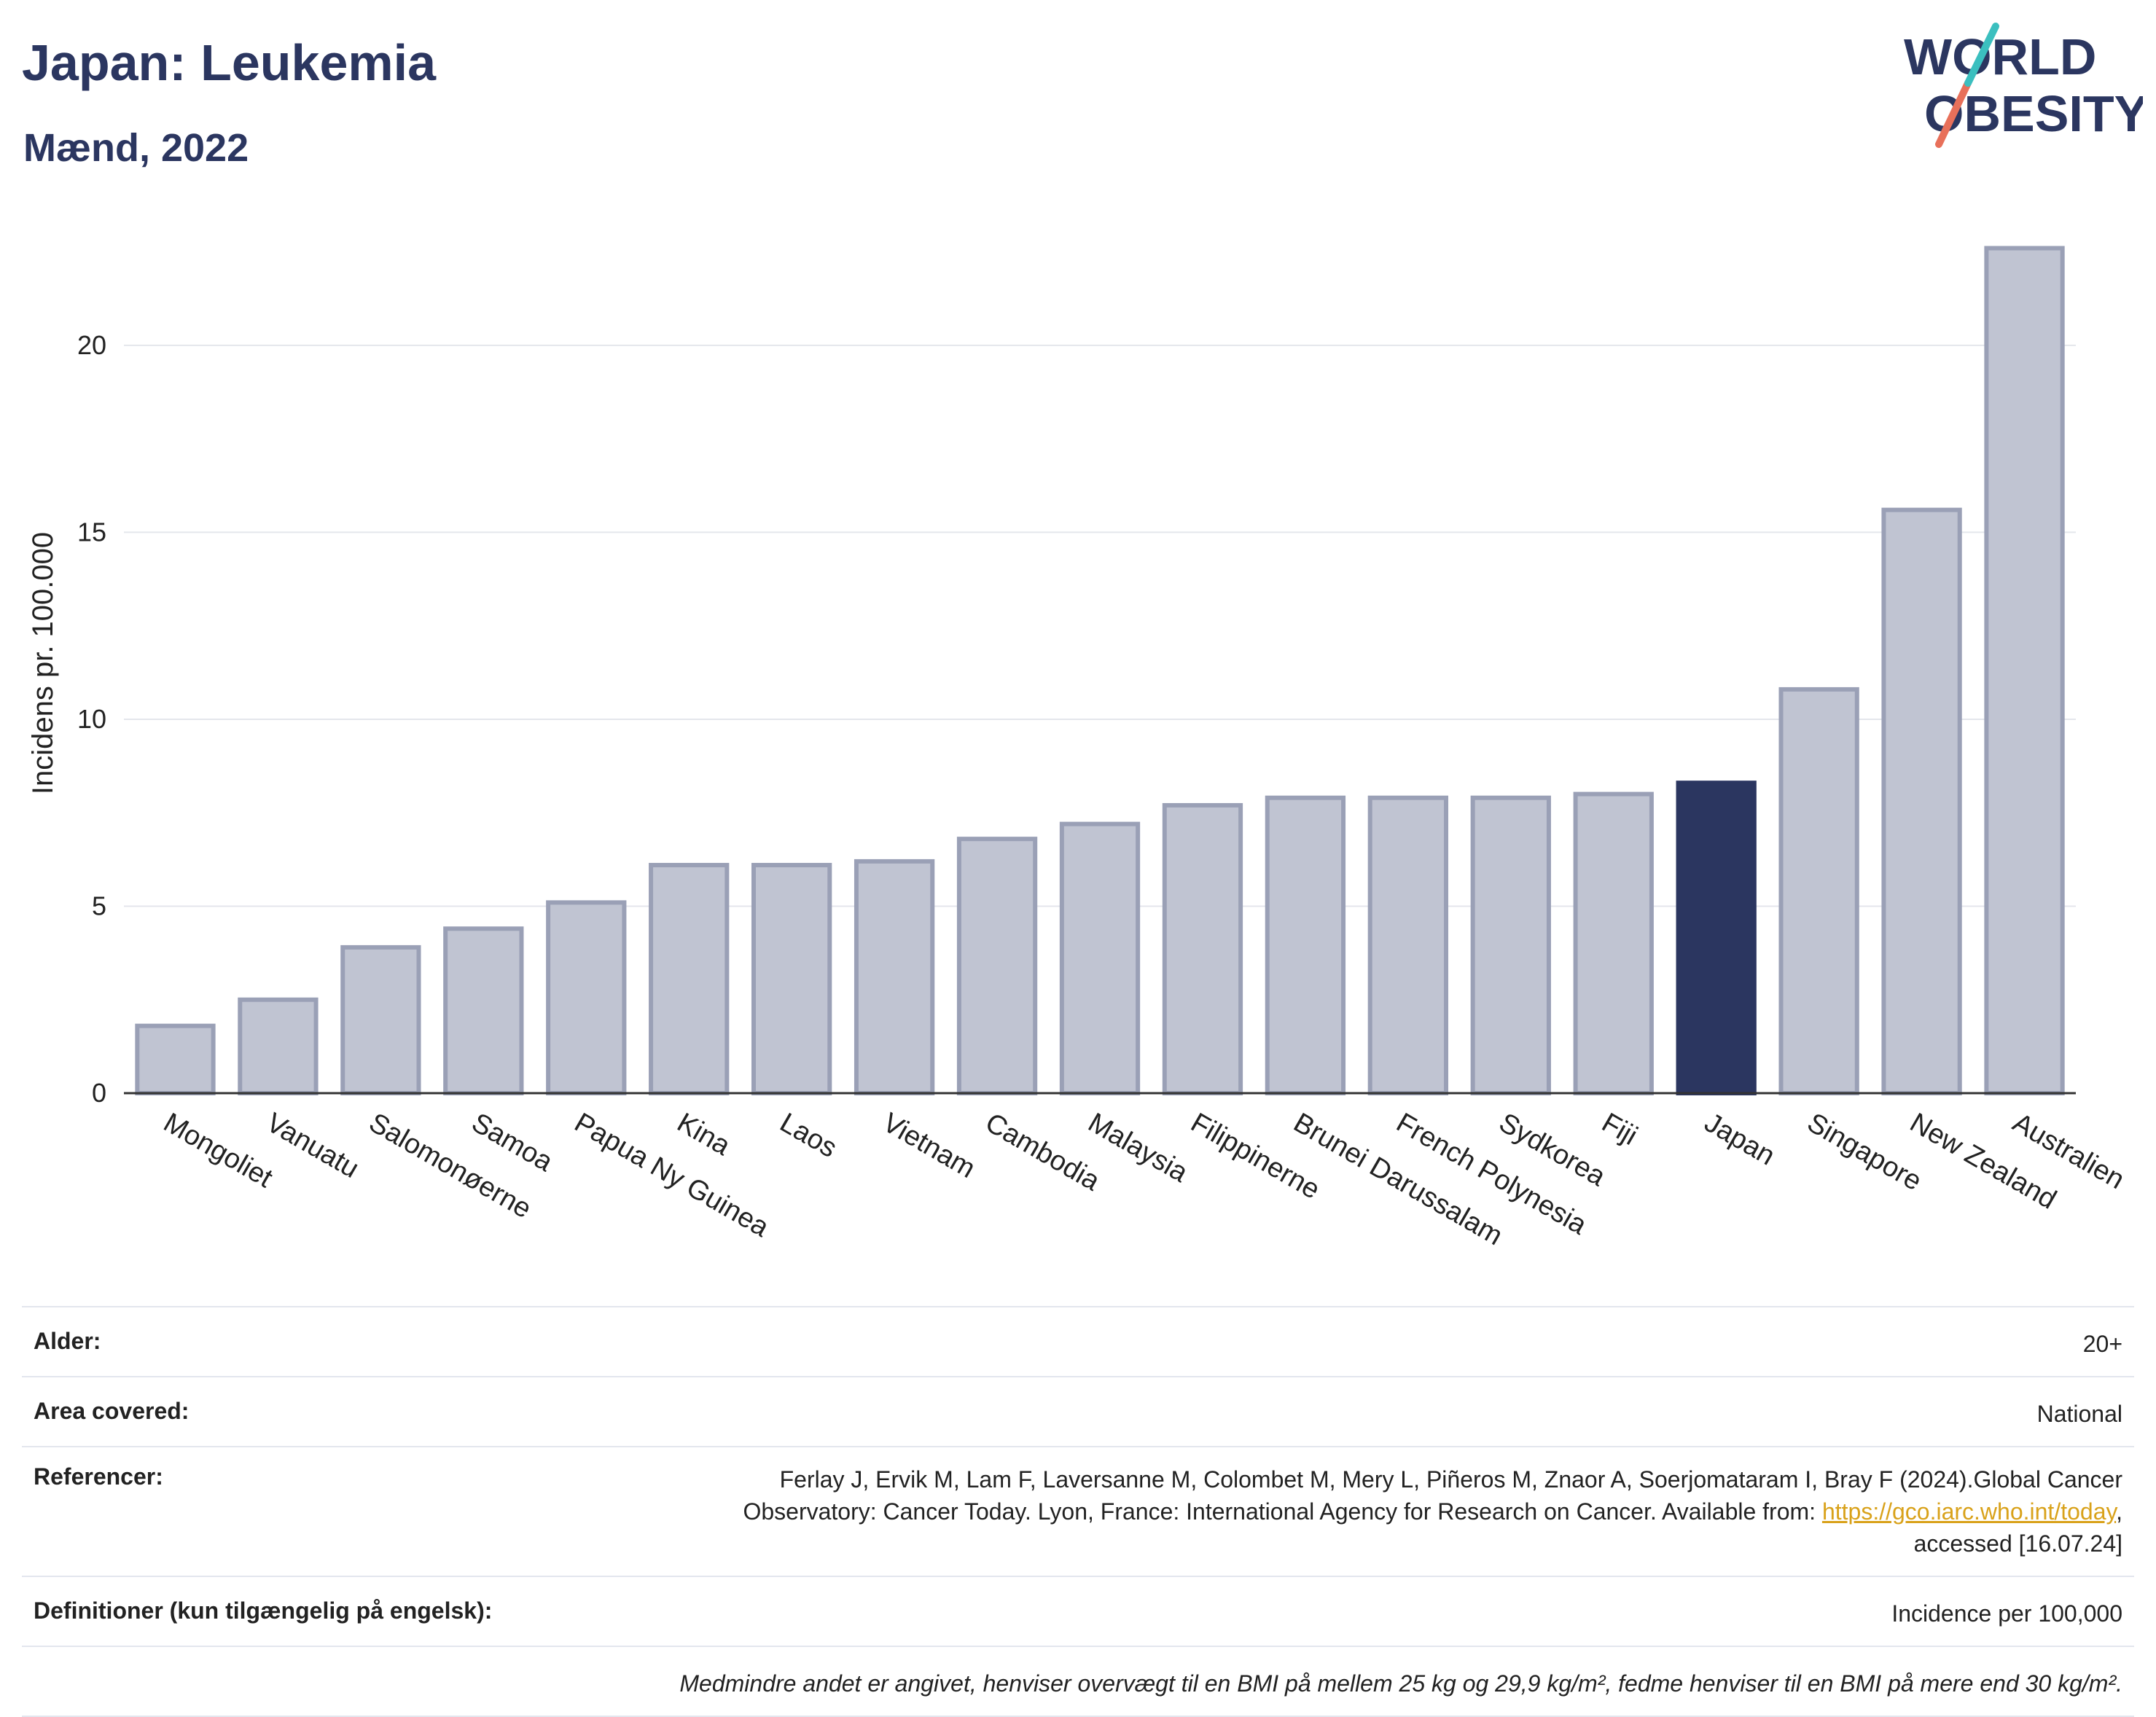  What do you see at coordinates (1819, 891) in the screenshot?
I see `bar-singapore` at bounding box center [1819, 891].